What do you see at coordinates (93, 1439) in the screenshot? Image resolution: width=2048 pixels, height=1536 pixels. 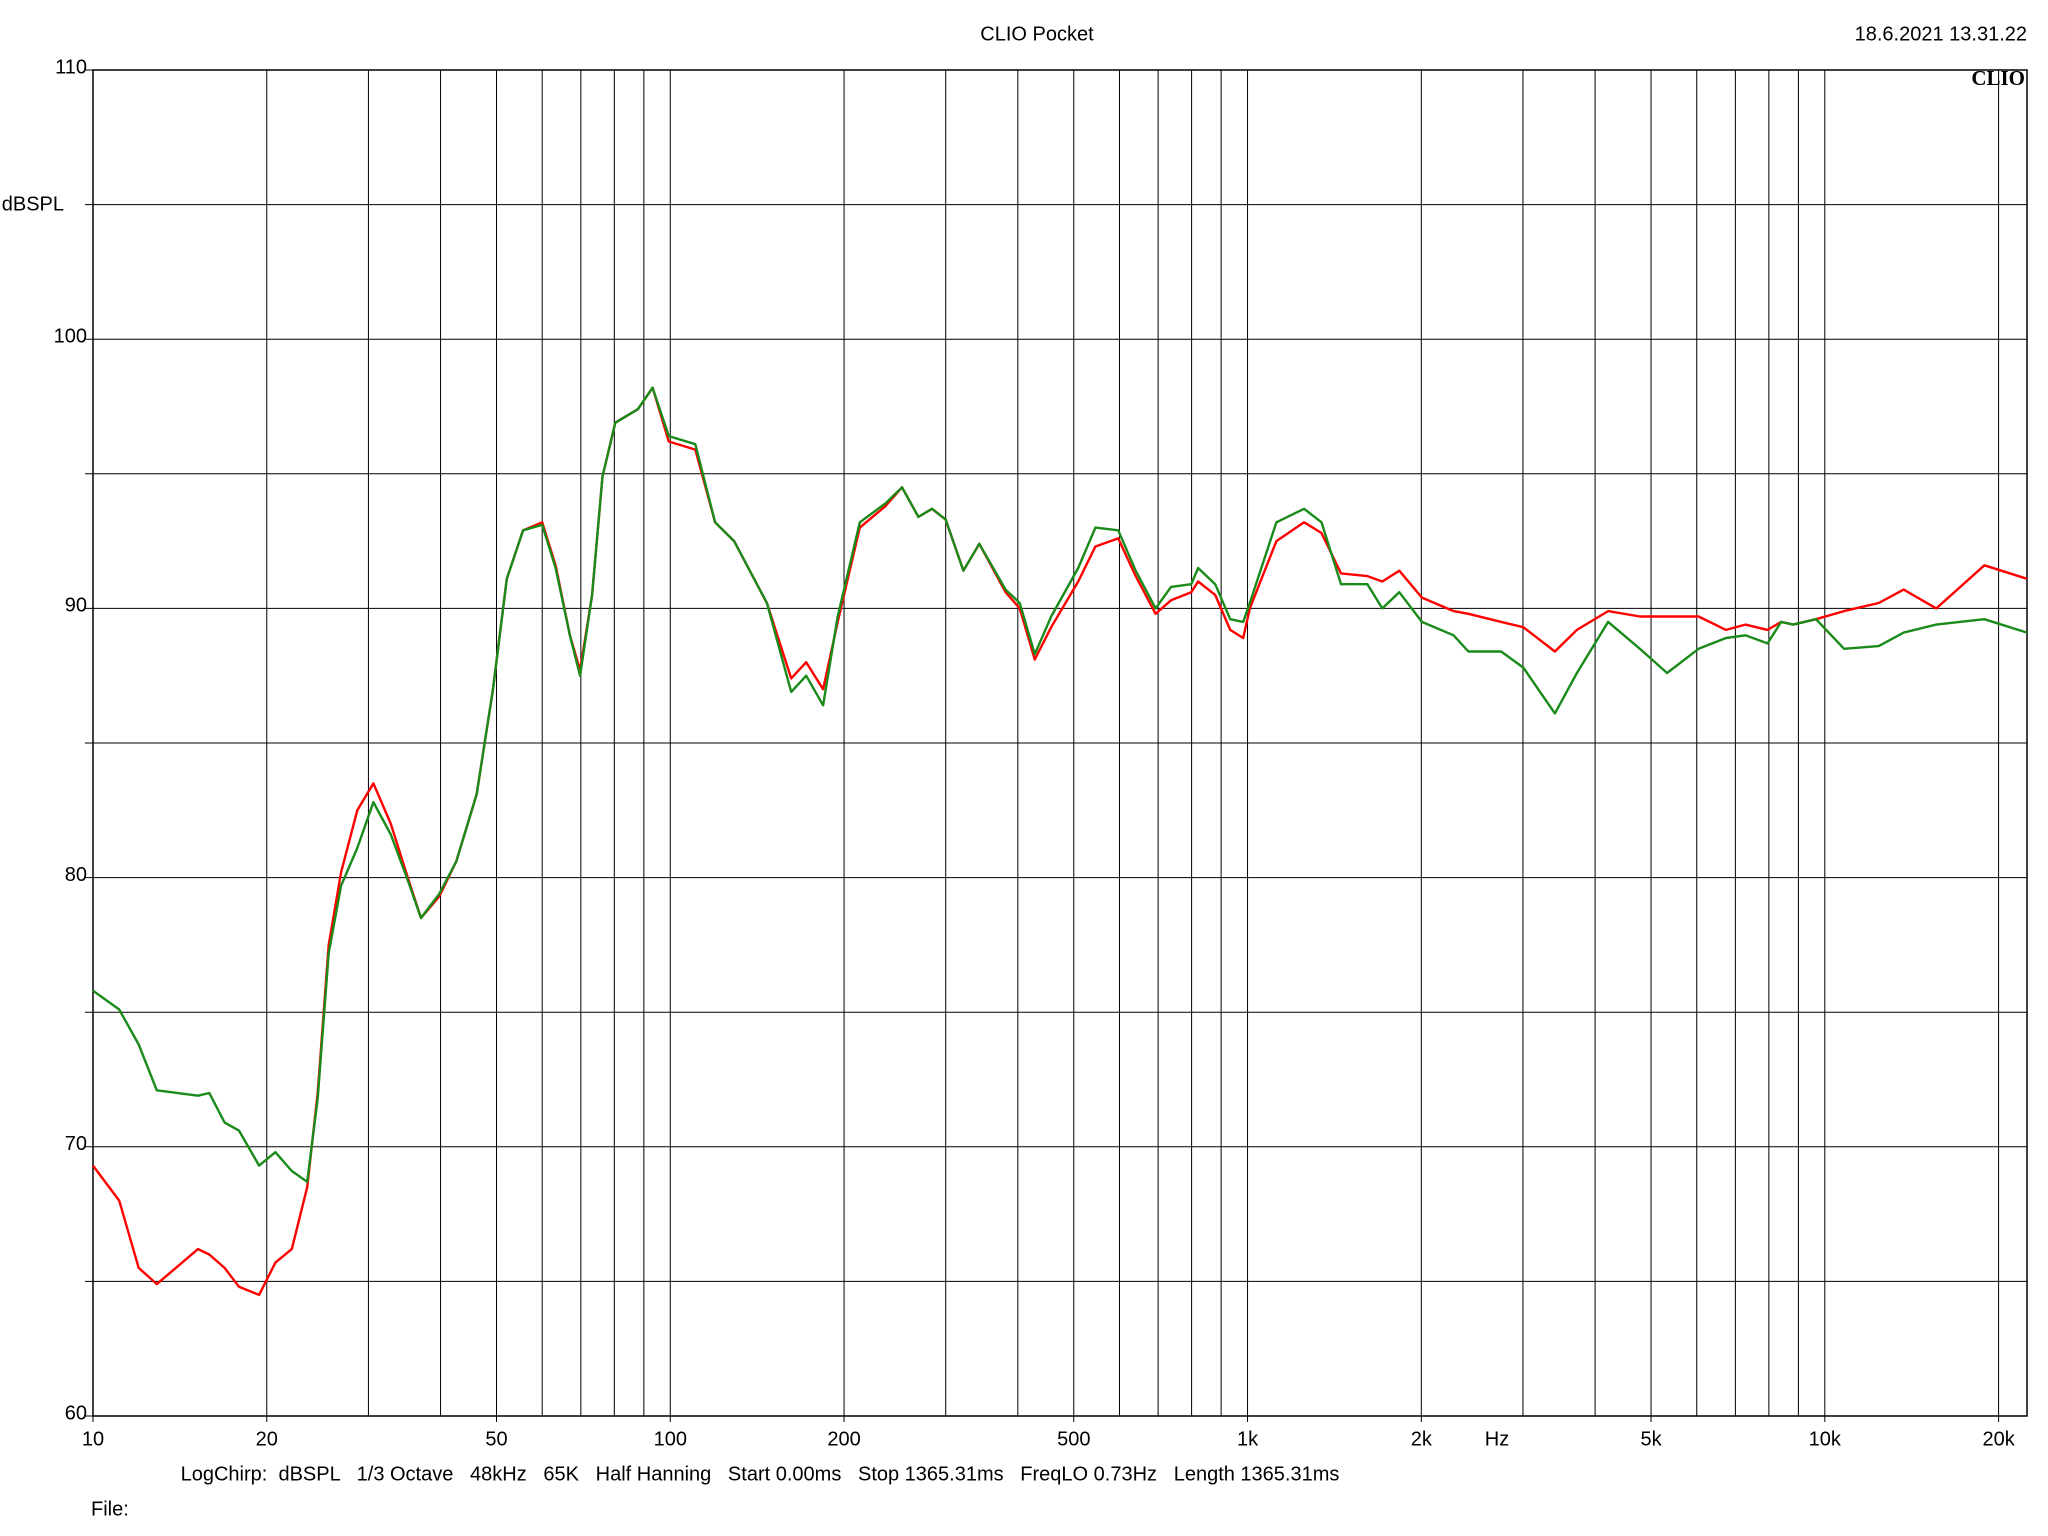 I see `x-tick-label: 10` at bounding box center [93, 1439].